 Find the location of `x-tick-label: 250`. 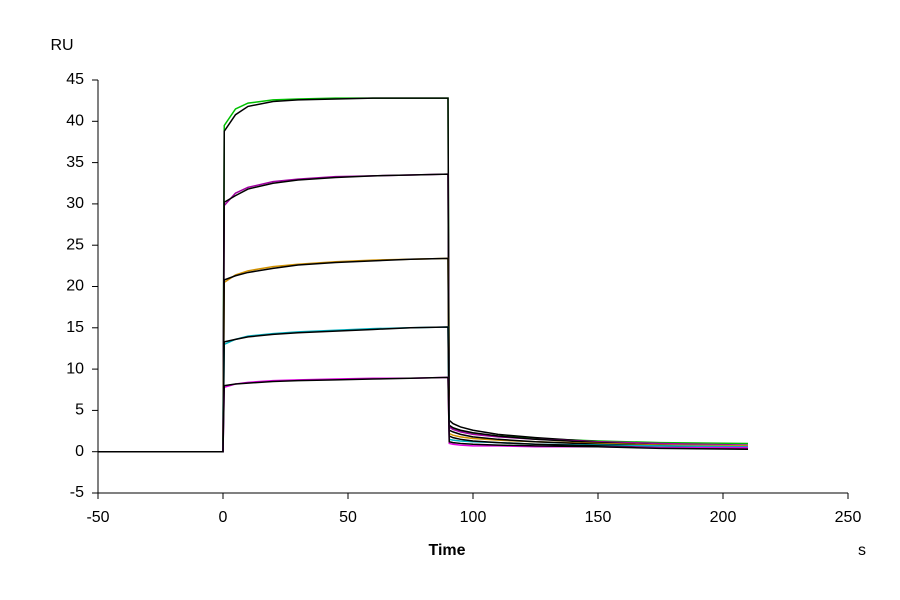

x-tick-label: 250 is located at coordinates (848, 517).